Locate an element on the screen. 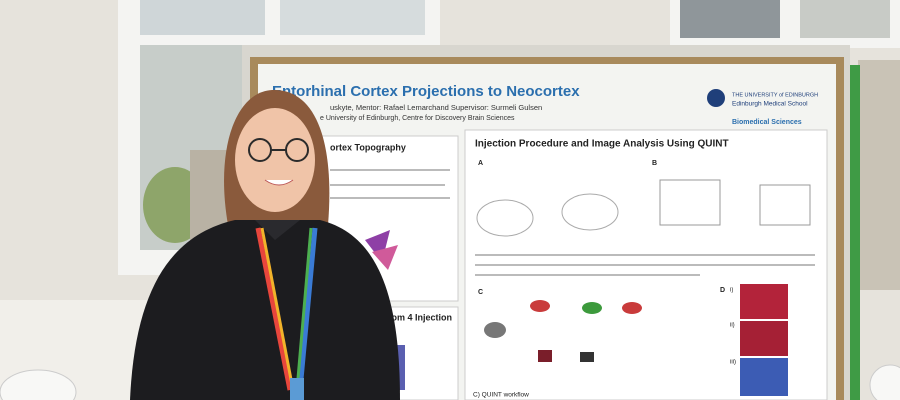 The image size is (900, 400). logo-text: Edinburgh Medical School is located at coordinates (770, 104).